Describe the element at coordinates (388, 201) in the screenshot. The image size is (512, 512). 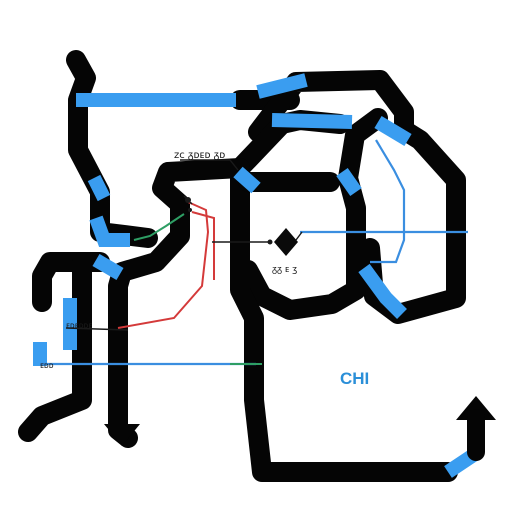
I see `thin-blue-connector-loop` at that location.